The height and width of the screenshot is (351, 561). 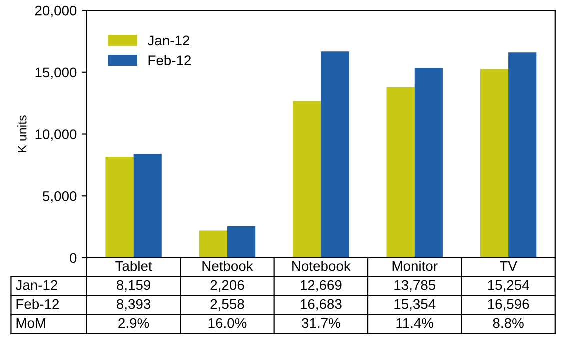 I want to click on y-tick-label: 0, so click(x=73, y=258).